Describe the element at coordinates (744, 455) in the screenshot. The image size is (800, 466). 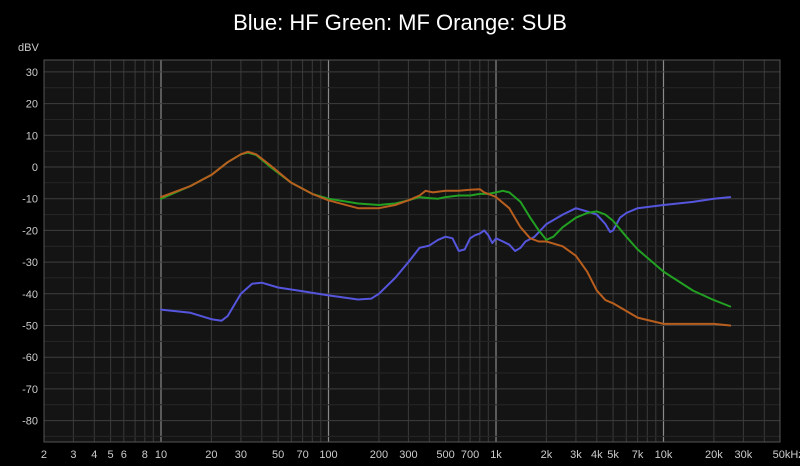
I see `x-tick-label: 30k` at that location.